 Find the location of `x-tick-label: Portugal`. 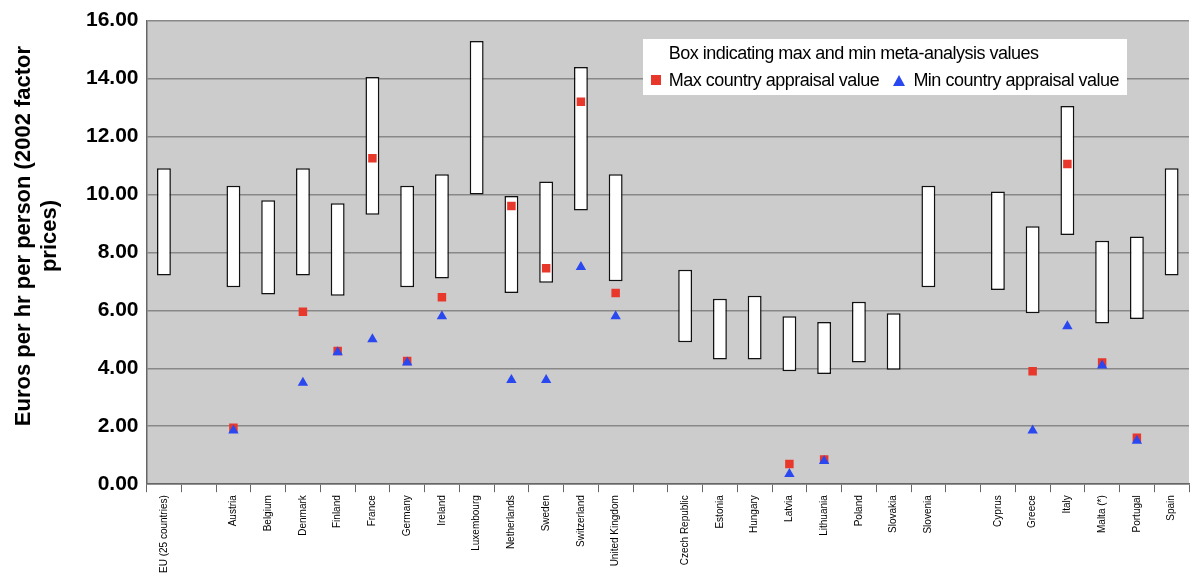

x-tick-label: Portugal is located at coordinates (1136, 514).